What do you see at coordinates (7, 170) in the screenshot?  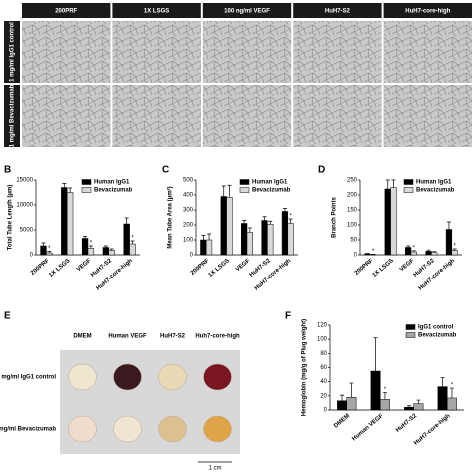 I see `panel-label: B` at bounding box center [7, 170].